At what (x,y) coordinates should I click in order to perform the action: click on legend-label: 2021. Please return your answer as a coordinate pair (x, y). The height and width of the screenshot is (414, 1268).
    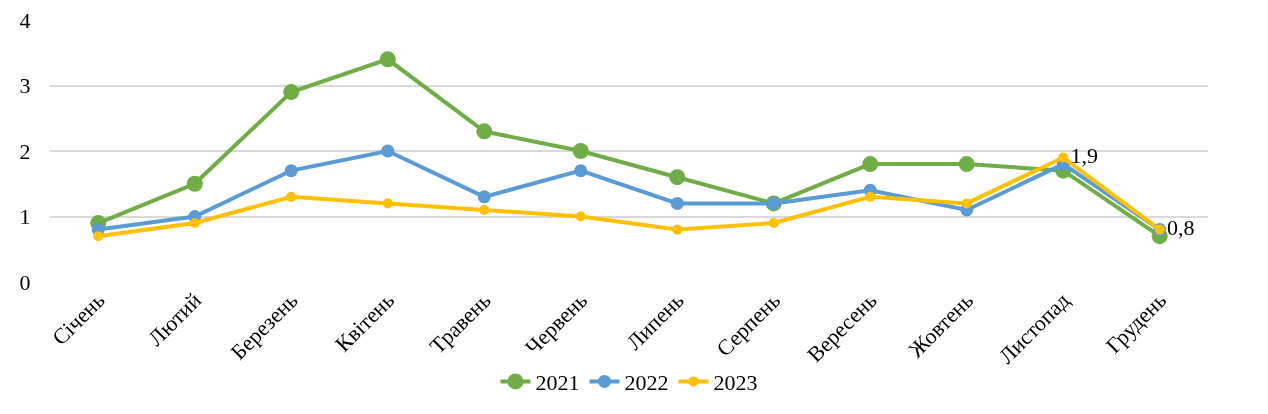
    Looking at the image, I should click on (557, 382).